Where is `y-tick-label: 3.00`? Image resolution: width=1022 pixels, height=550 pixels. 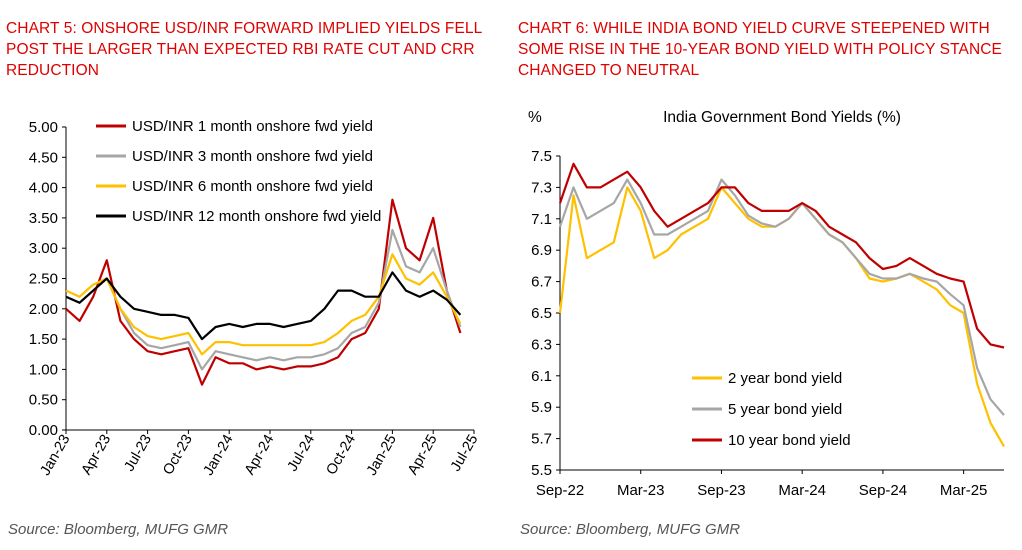 y-tick-label: 3.00 is located at coordinates (43, 248).